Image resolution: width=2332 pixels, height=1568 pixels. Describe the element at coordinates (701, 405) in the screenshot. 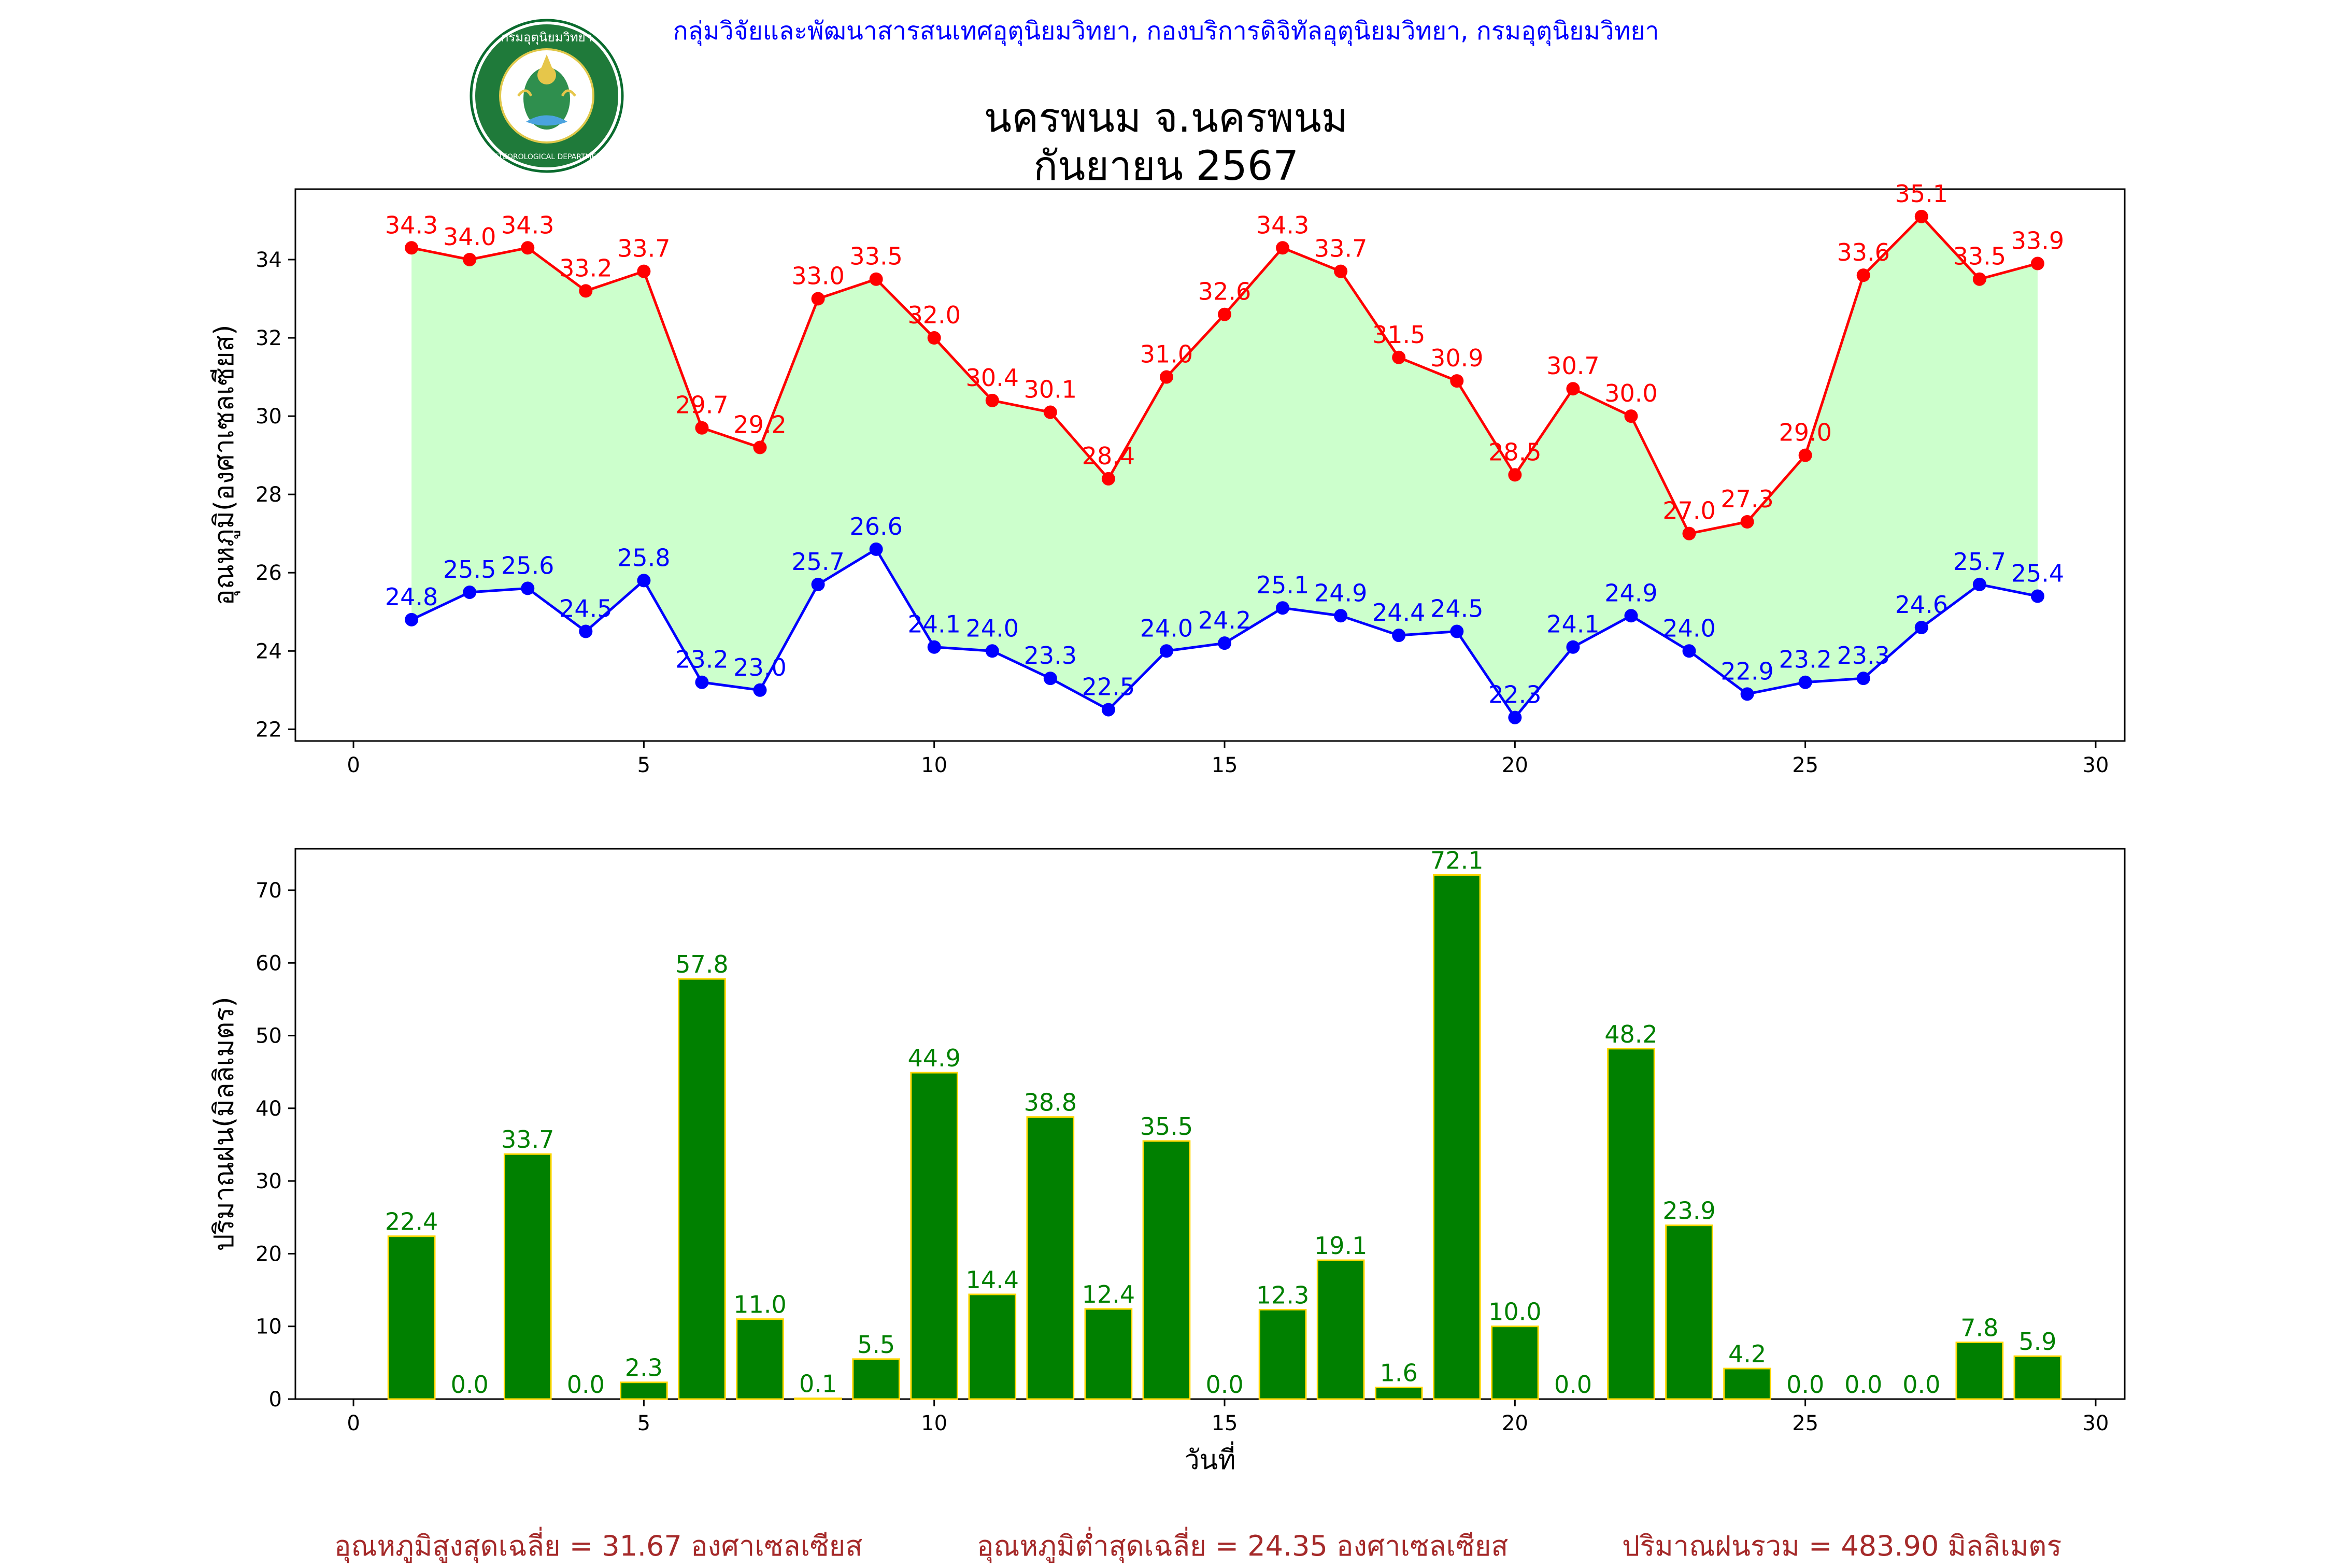

I see `max-temp-label: 29.7` at that location.